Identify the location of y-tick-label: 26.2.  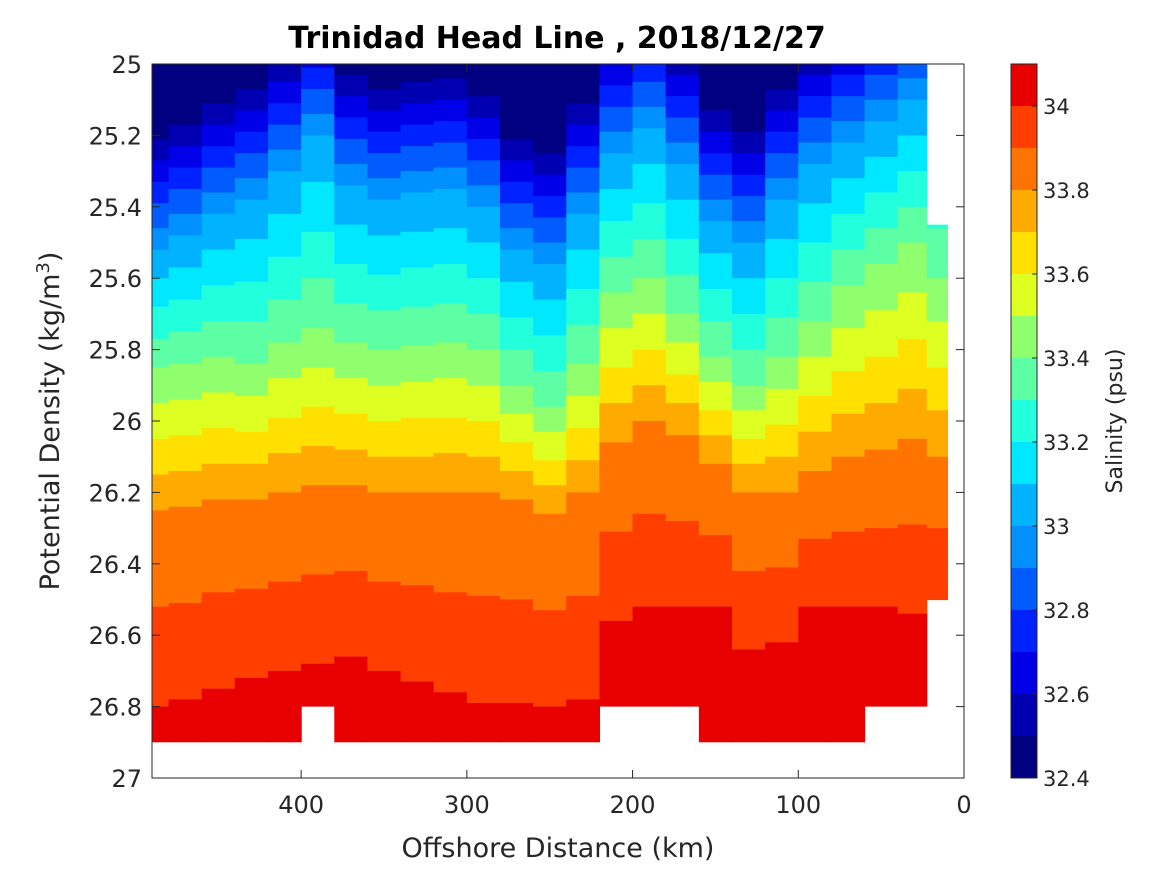
(115, 493).